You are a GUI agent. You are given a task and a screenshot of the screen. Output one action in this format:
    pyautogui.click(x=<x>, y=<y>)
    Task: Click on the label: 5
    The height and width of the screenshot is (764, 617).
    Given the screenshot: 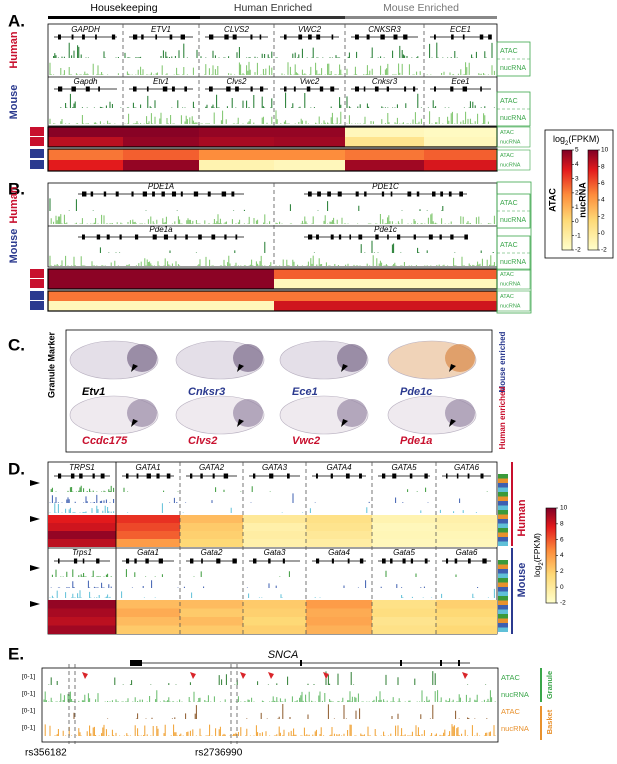 What is the action you would take?
    pyautogui.click(x=577, y=150)
    